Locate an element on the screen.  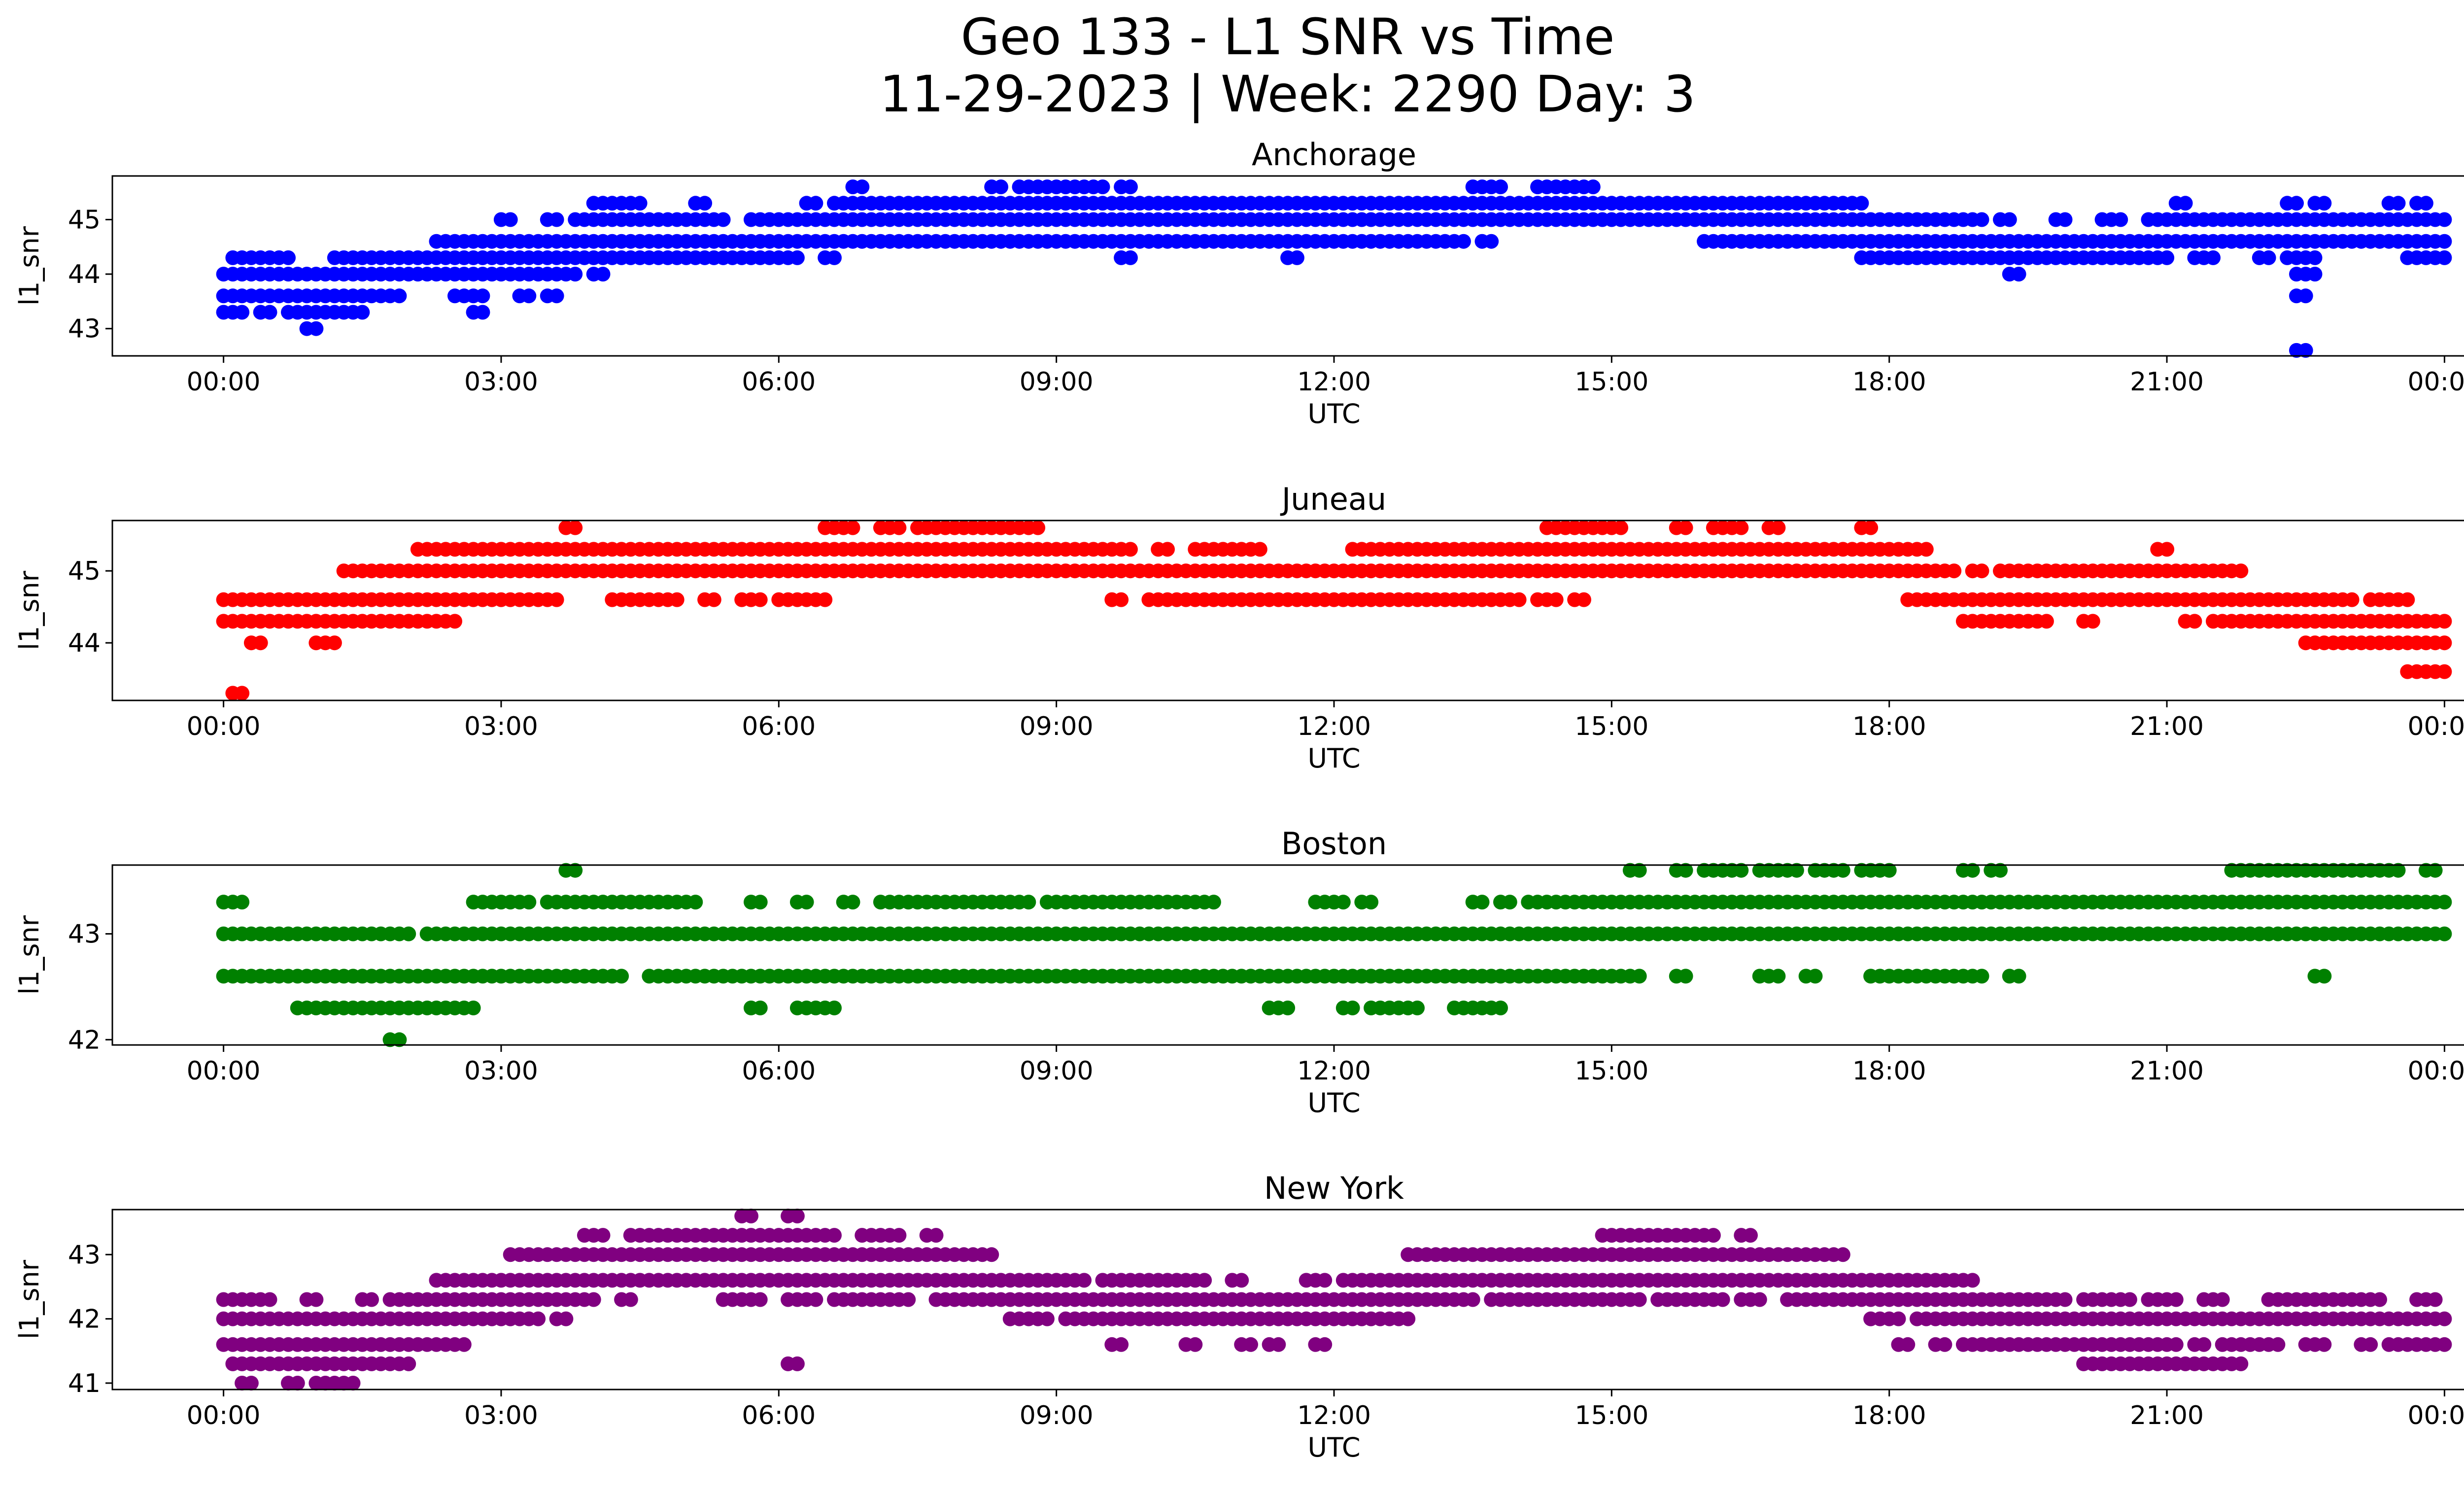
plot-frame is located at coordinates (1287, 955).